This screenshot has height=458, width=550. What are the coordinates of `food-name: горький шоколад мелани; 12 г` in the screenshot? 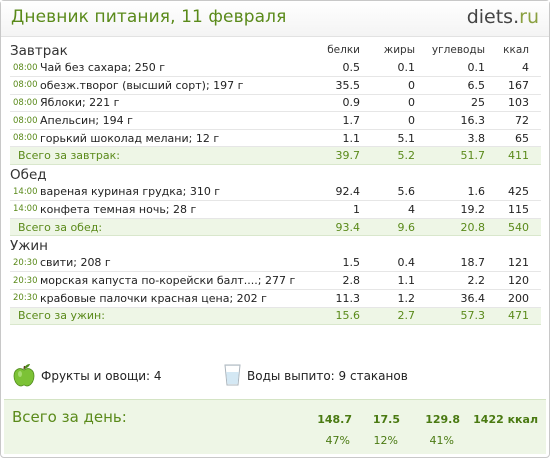 It's located at (176, 138).